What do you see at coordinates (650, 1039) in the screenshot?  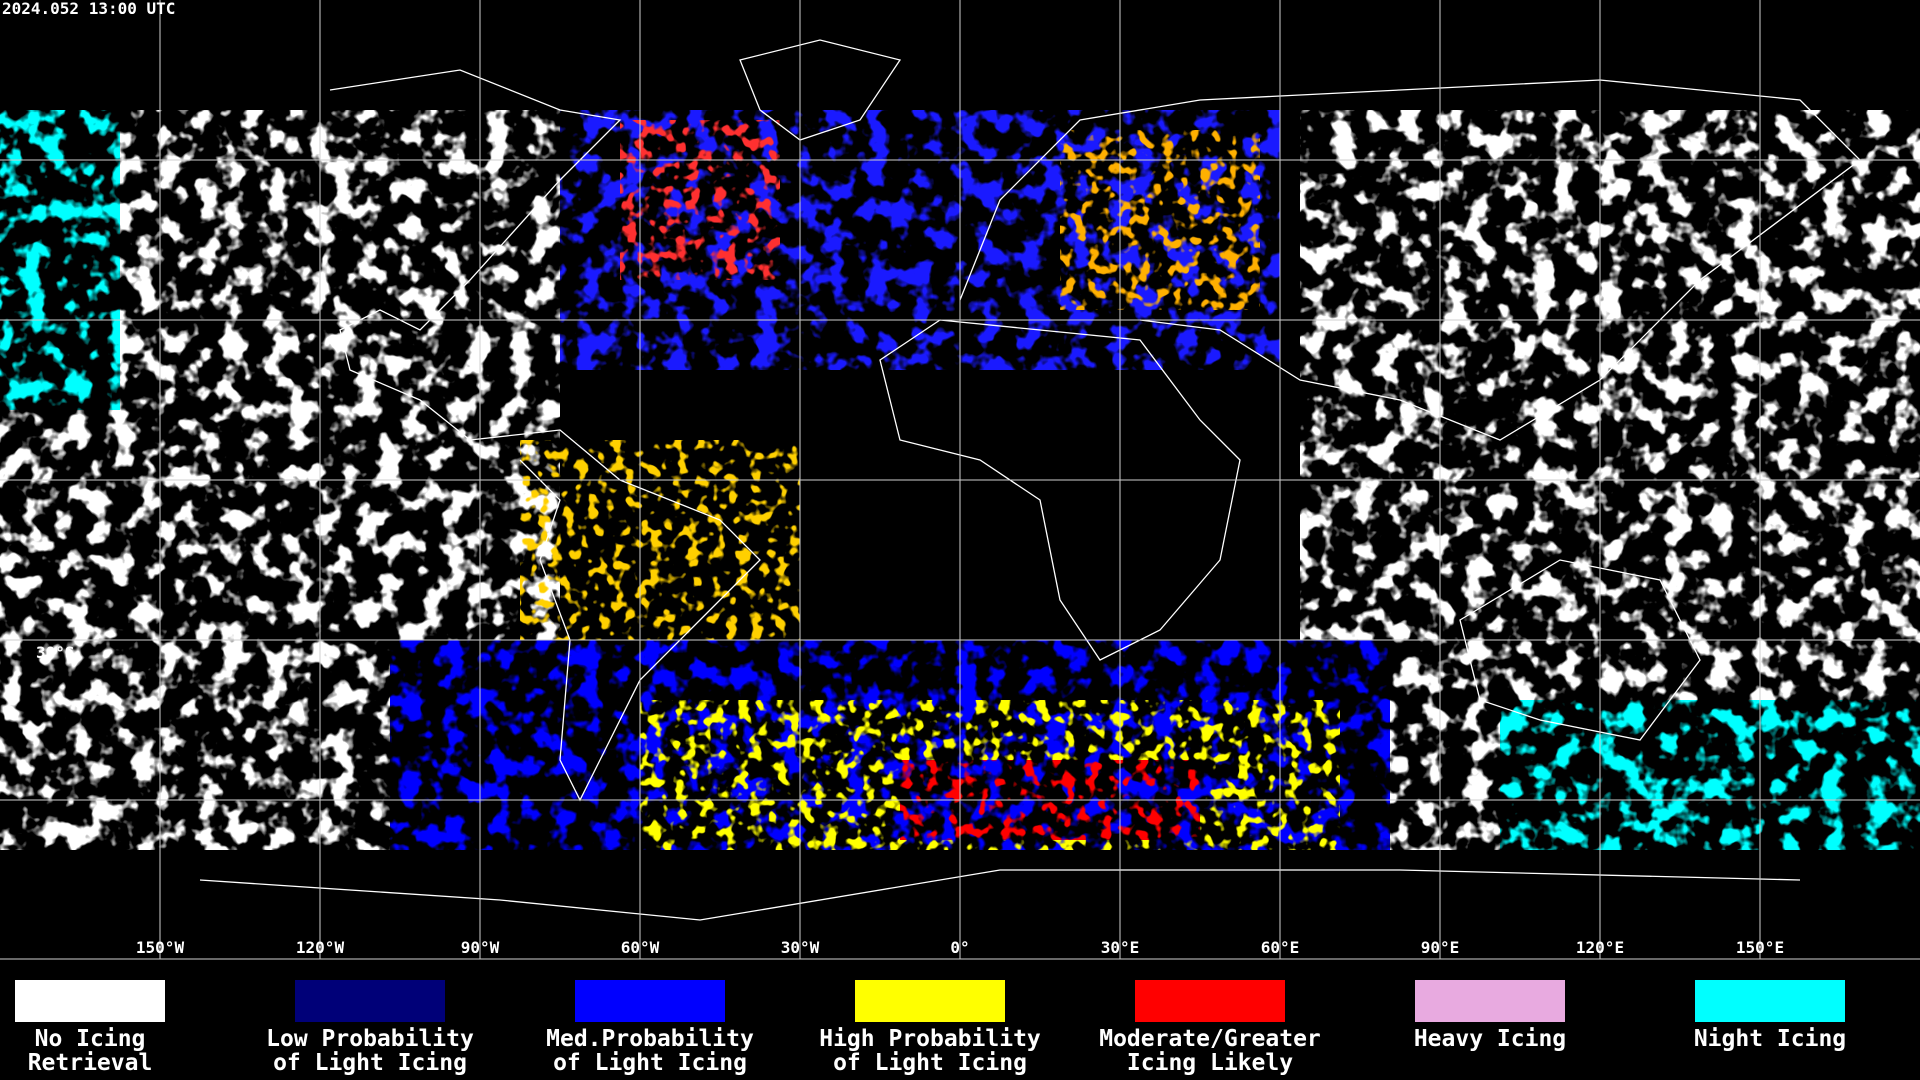 I see `legend-label: Med.Probability` at bounding box center [650, 1039].